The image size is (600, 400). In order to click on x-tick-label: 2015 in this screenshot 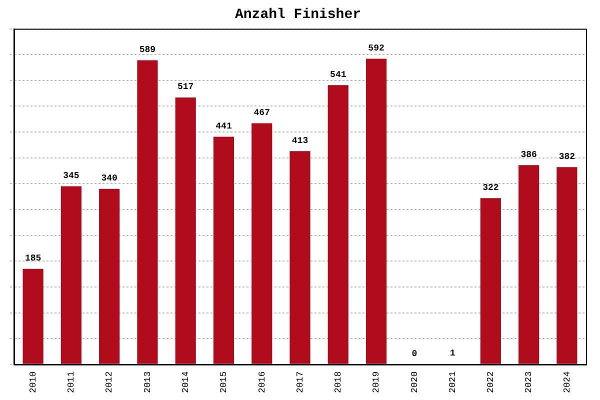, I will do `click(224, 382)`.